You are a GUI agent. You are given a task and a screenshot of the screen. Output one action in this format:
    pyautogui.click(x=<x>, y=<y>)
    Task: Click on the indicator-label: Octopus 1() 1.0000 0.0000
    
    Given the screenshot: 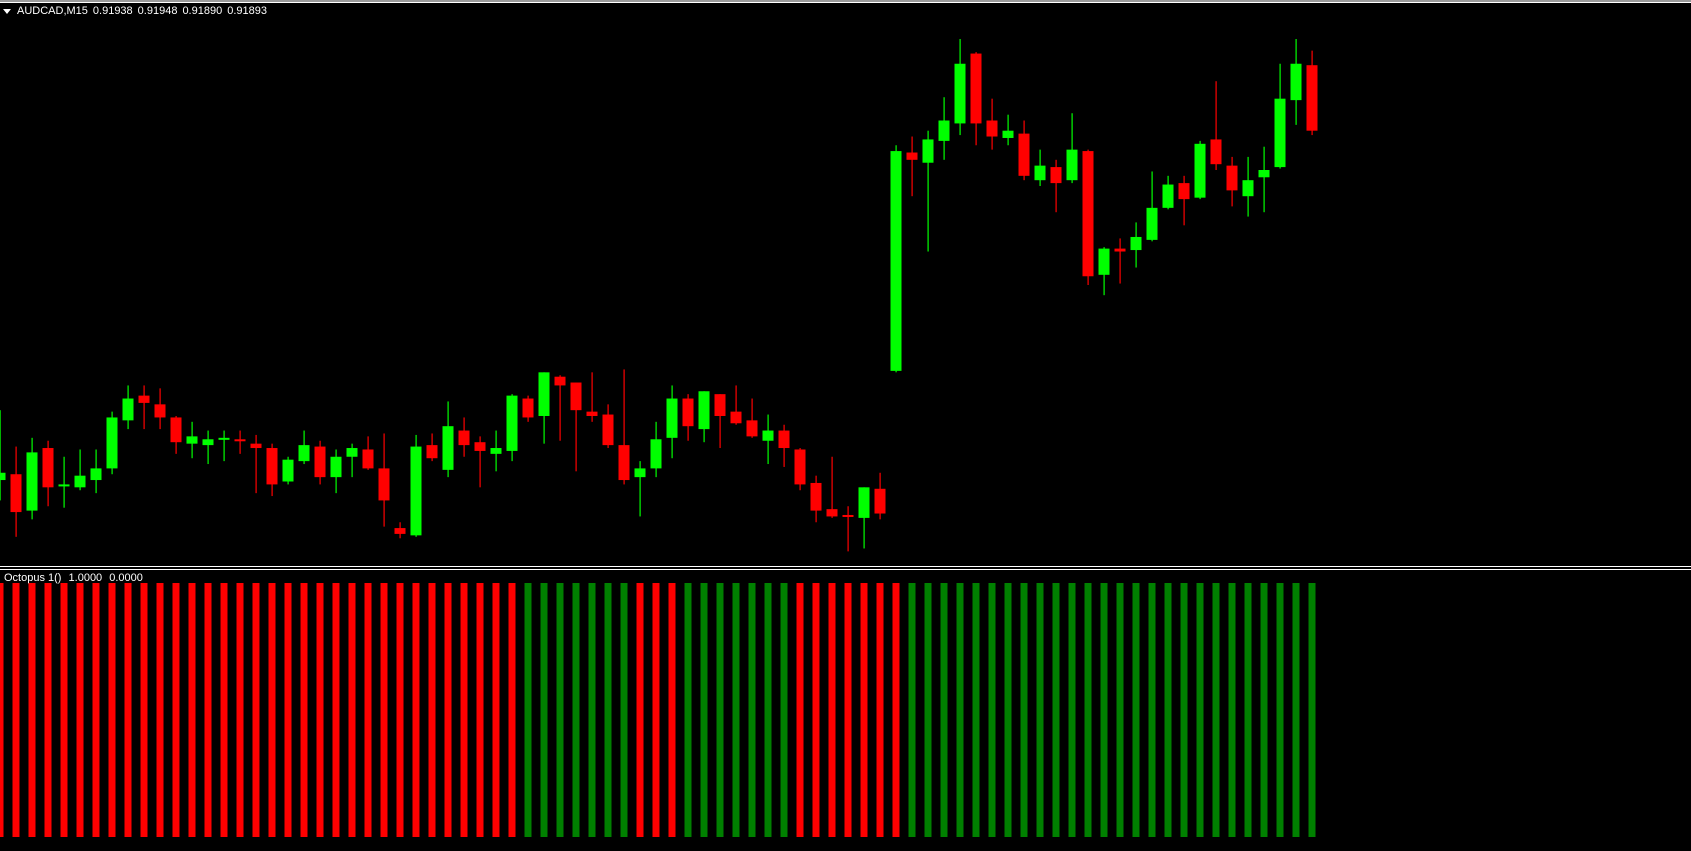 What is the action you would take?
    pyautogui.click(x=75, y=578)
    